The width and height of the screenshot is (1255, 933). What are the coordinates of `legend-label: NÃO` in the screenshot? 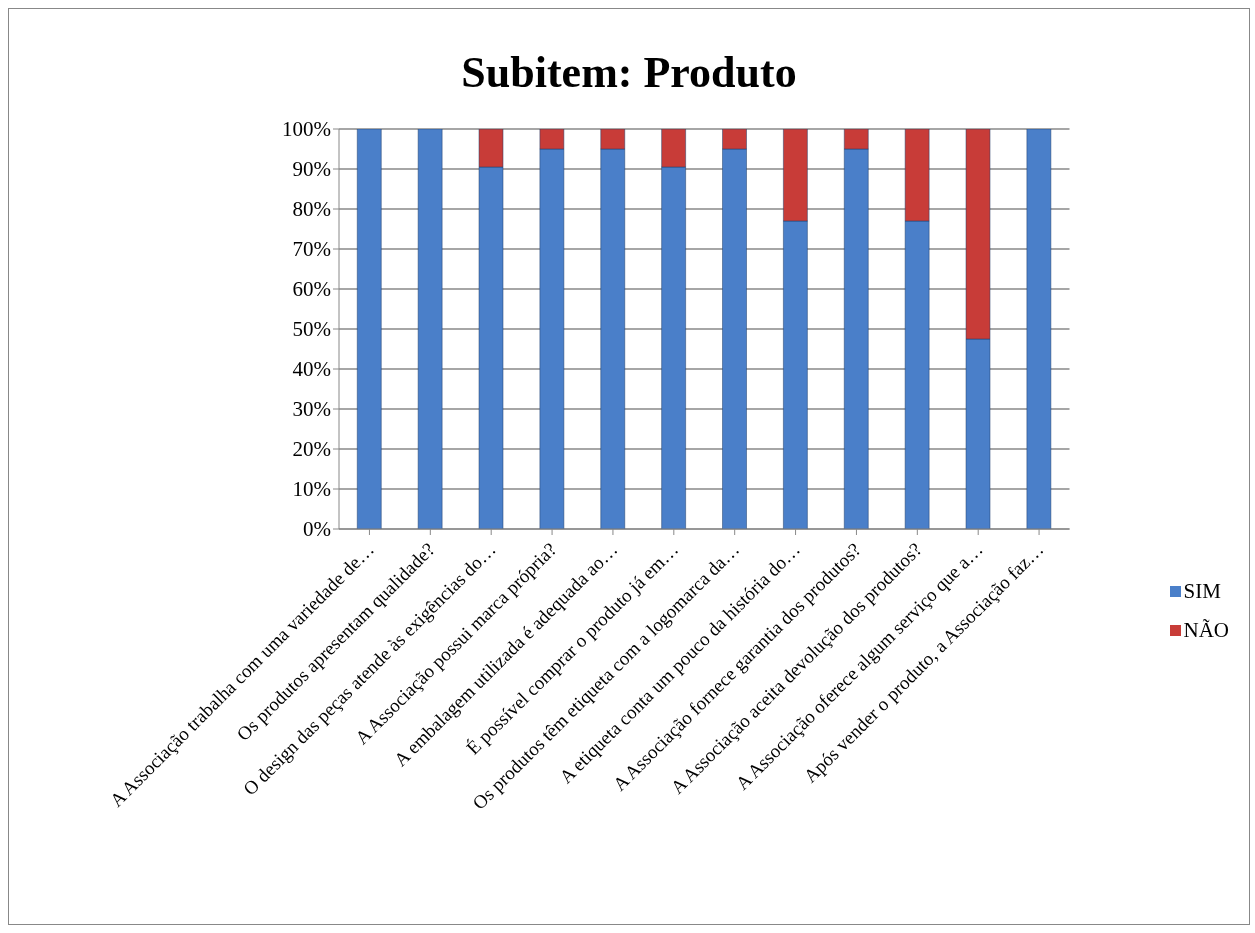 It's located at (1206, 630).